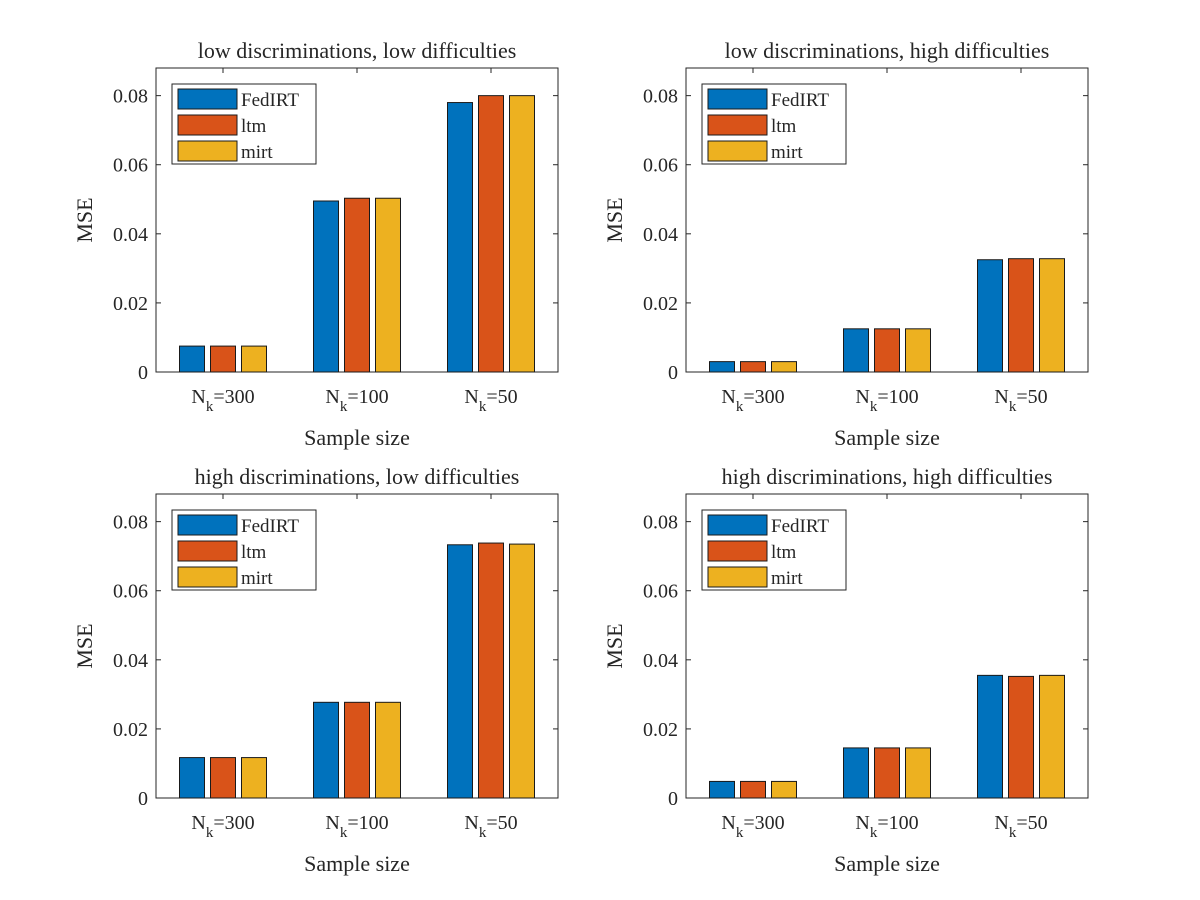 This screenshot has width=1200, height=900. Describe the element at coordinates (357, 50) in the screenshot. I see `chart-title: low discriminations, low difficulties` at that location.